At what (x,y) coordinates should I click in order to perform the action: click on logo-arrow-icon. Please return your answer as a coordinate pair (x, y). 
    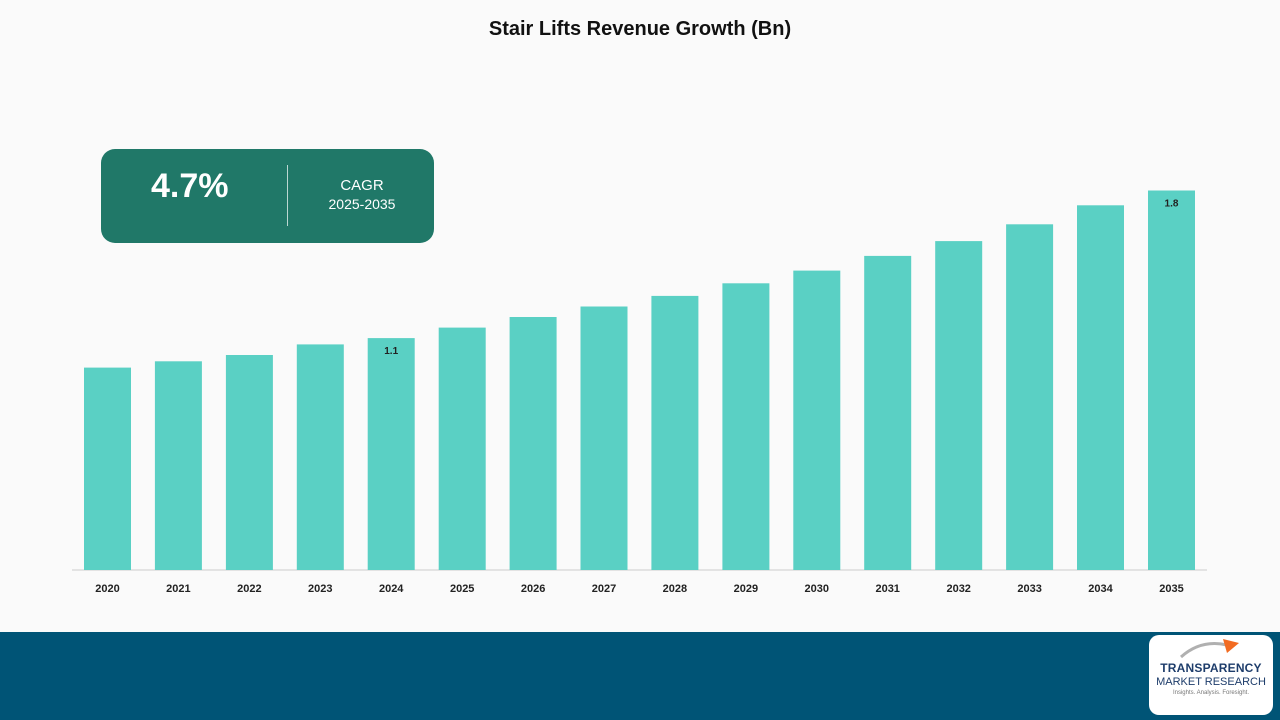
    Looking at the image, I should click on (1209, 649).